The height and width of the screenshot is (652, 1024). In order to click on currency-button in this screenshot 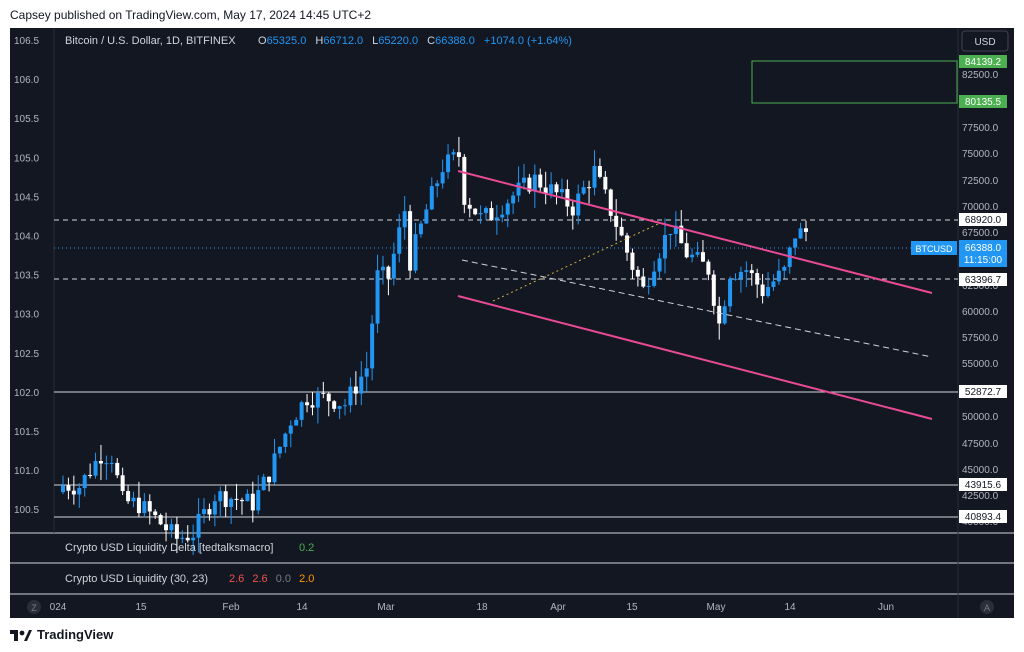, I will do `click(985, 41)`.